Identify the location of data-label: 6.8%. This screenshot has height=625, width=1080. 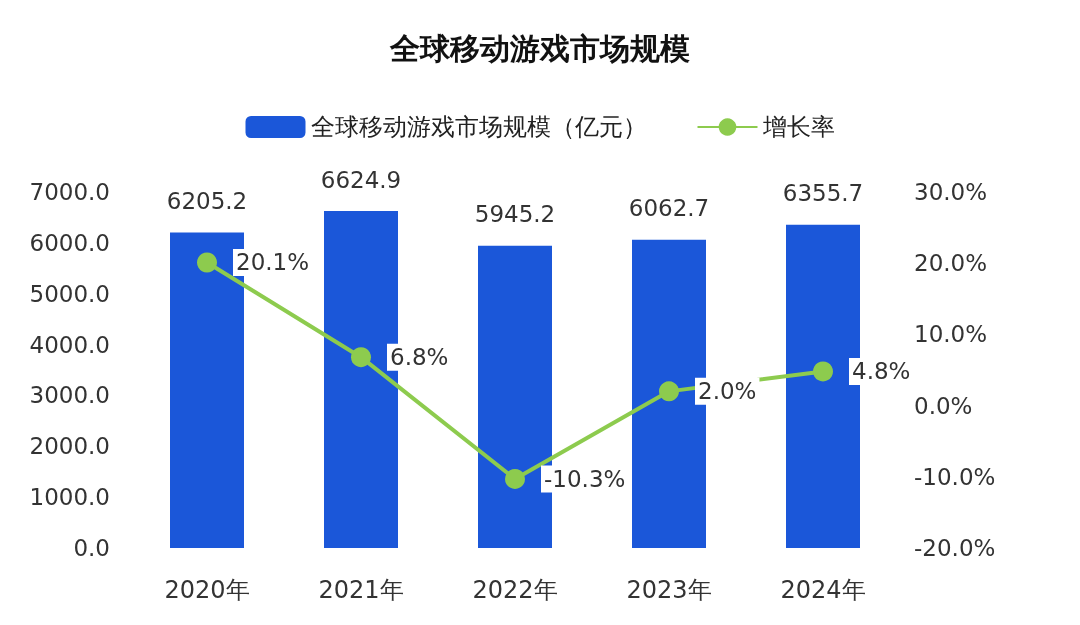
(419, 357).